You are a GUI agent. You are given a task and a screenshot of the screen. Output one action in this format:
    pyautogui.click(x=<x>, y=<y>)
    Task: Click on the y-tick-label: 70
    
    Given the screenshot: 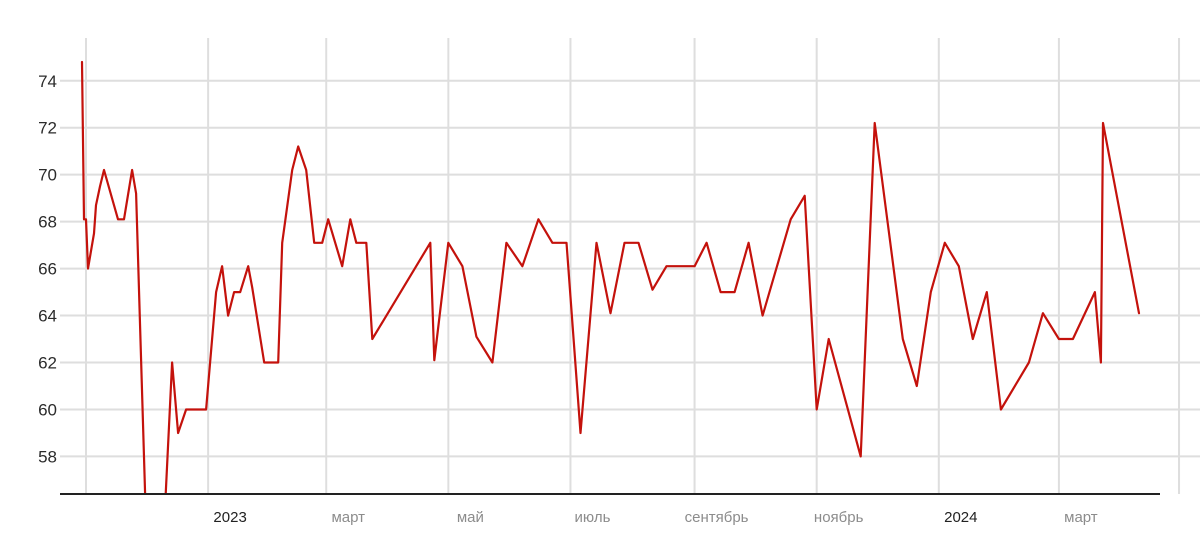 What is the action you would take?
    pyautogui.click(x=47, y=175)
    